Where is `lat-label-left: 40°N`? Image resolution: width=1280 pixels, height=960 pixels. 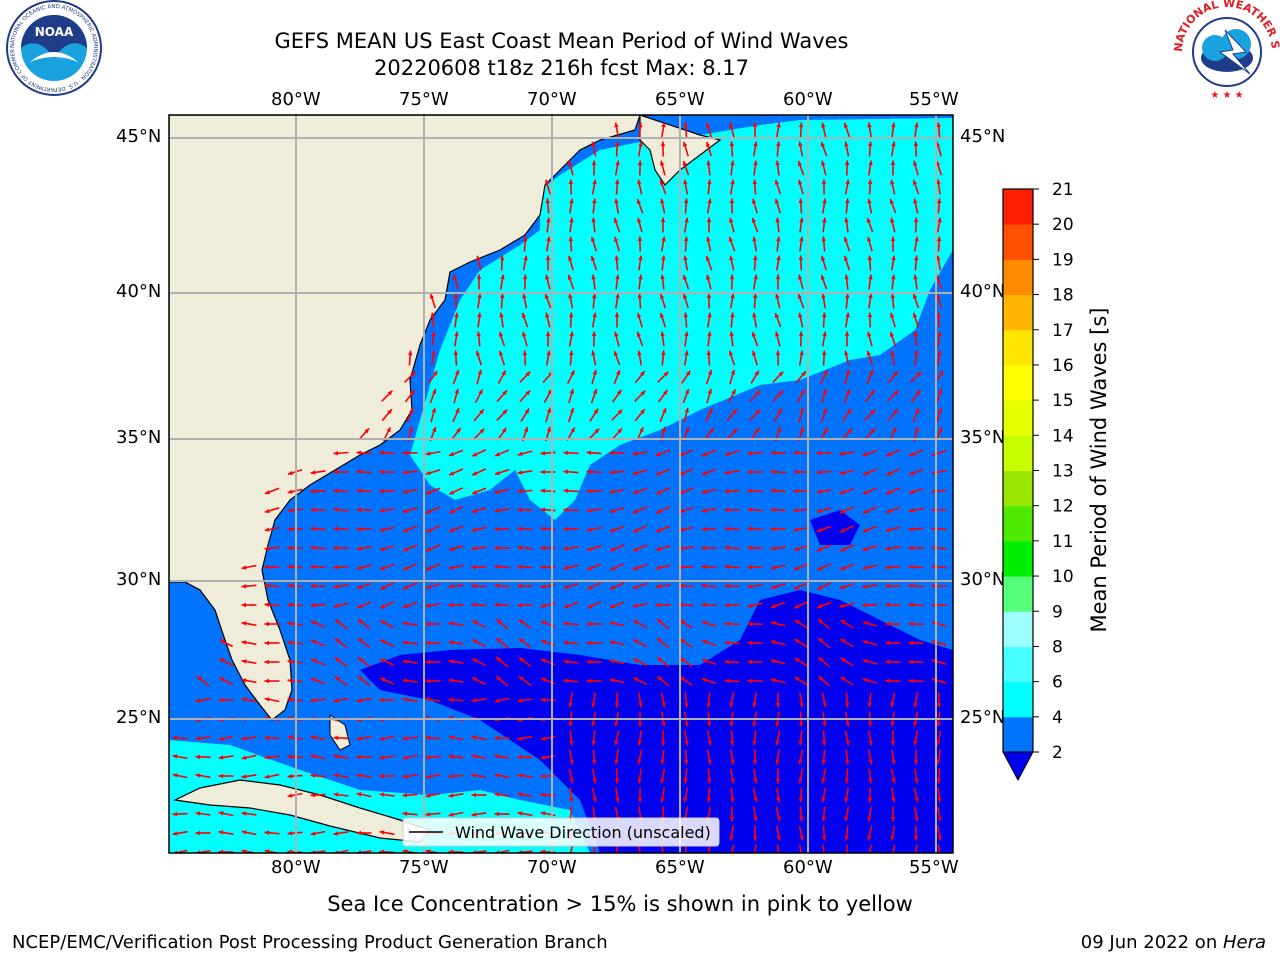 lat-label-left: 40°N is located at coordinates (139, 291).